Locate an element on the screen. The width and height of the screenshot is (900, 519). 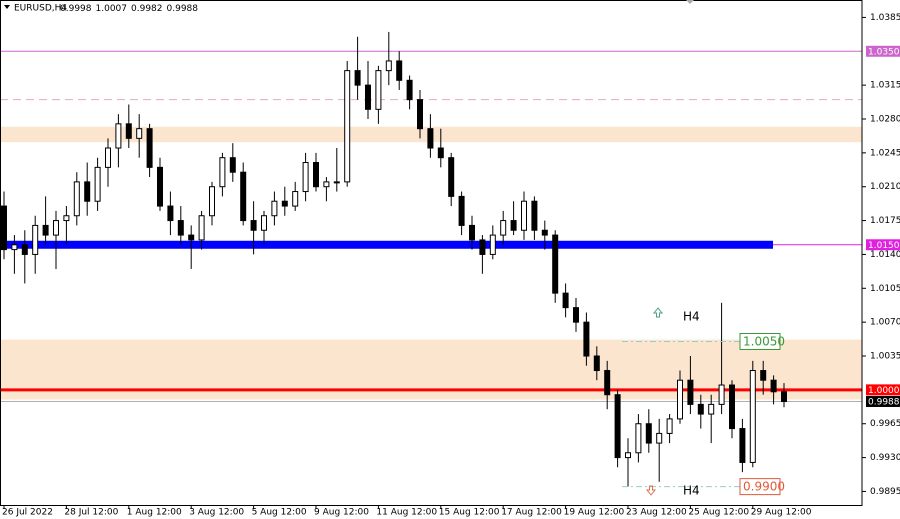
symbol: EURUSD,H4 is located at coordinates (40, 9).